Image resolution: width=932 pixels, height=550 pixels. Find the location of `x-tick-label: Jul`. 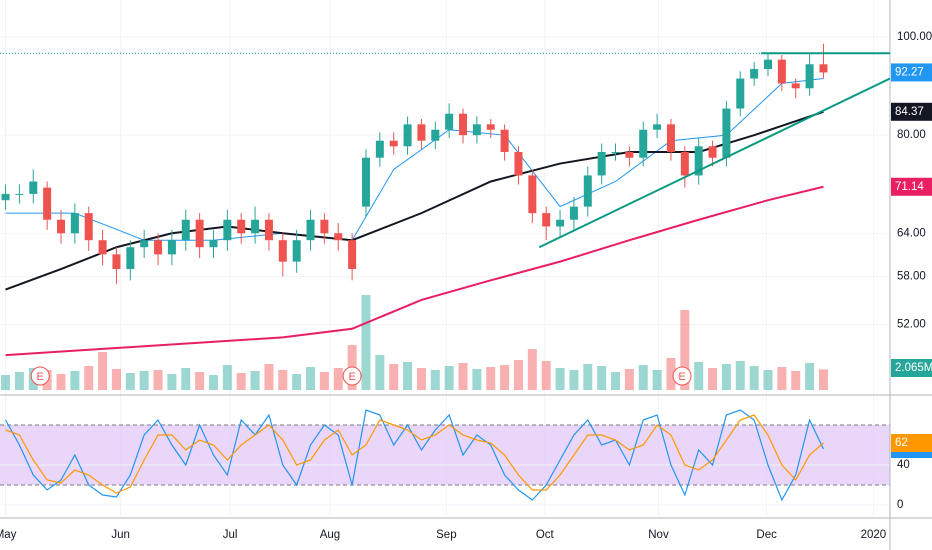

x-tick-label: Jul is located at coordinates (230, 535).